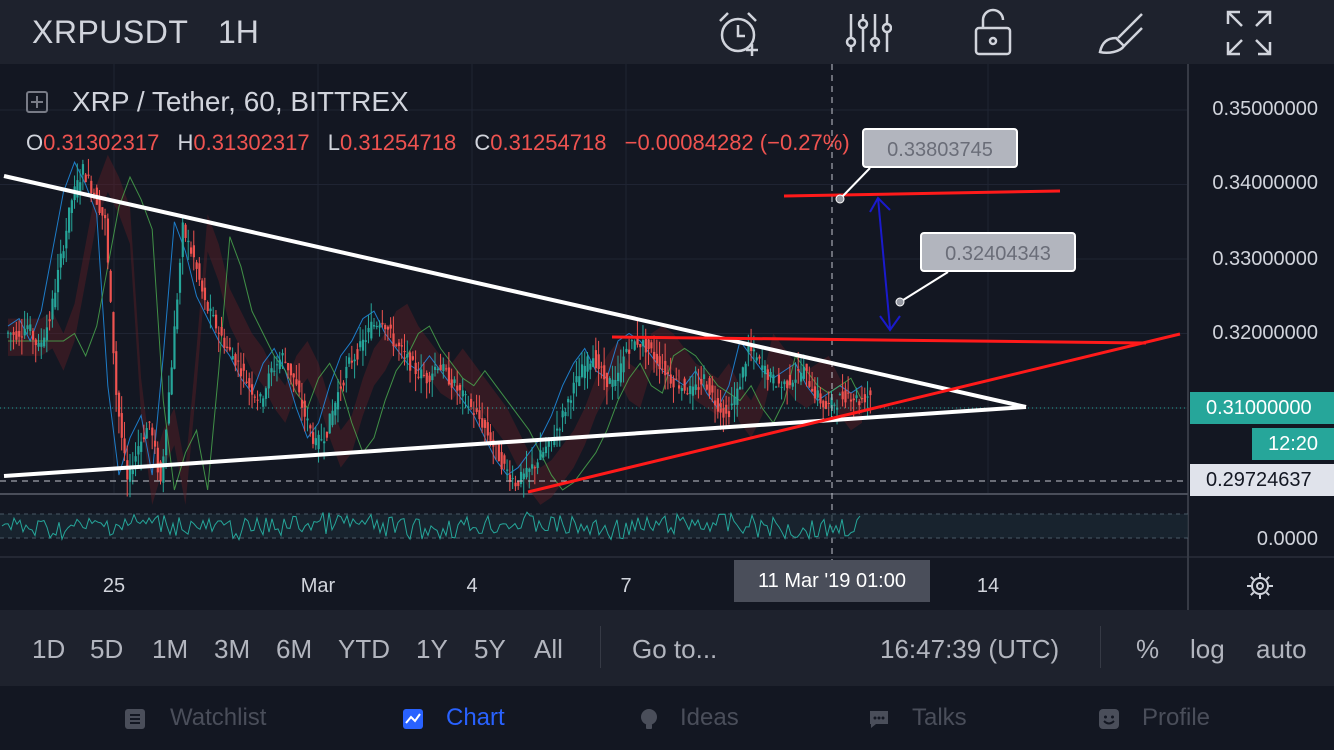 The image size is (1334, 750). I want to click on range-all-button: All, so click(548, 649).